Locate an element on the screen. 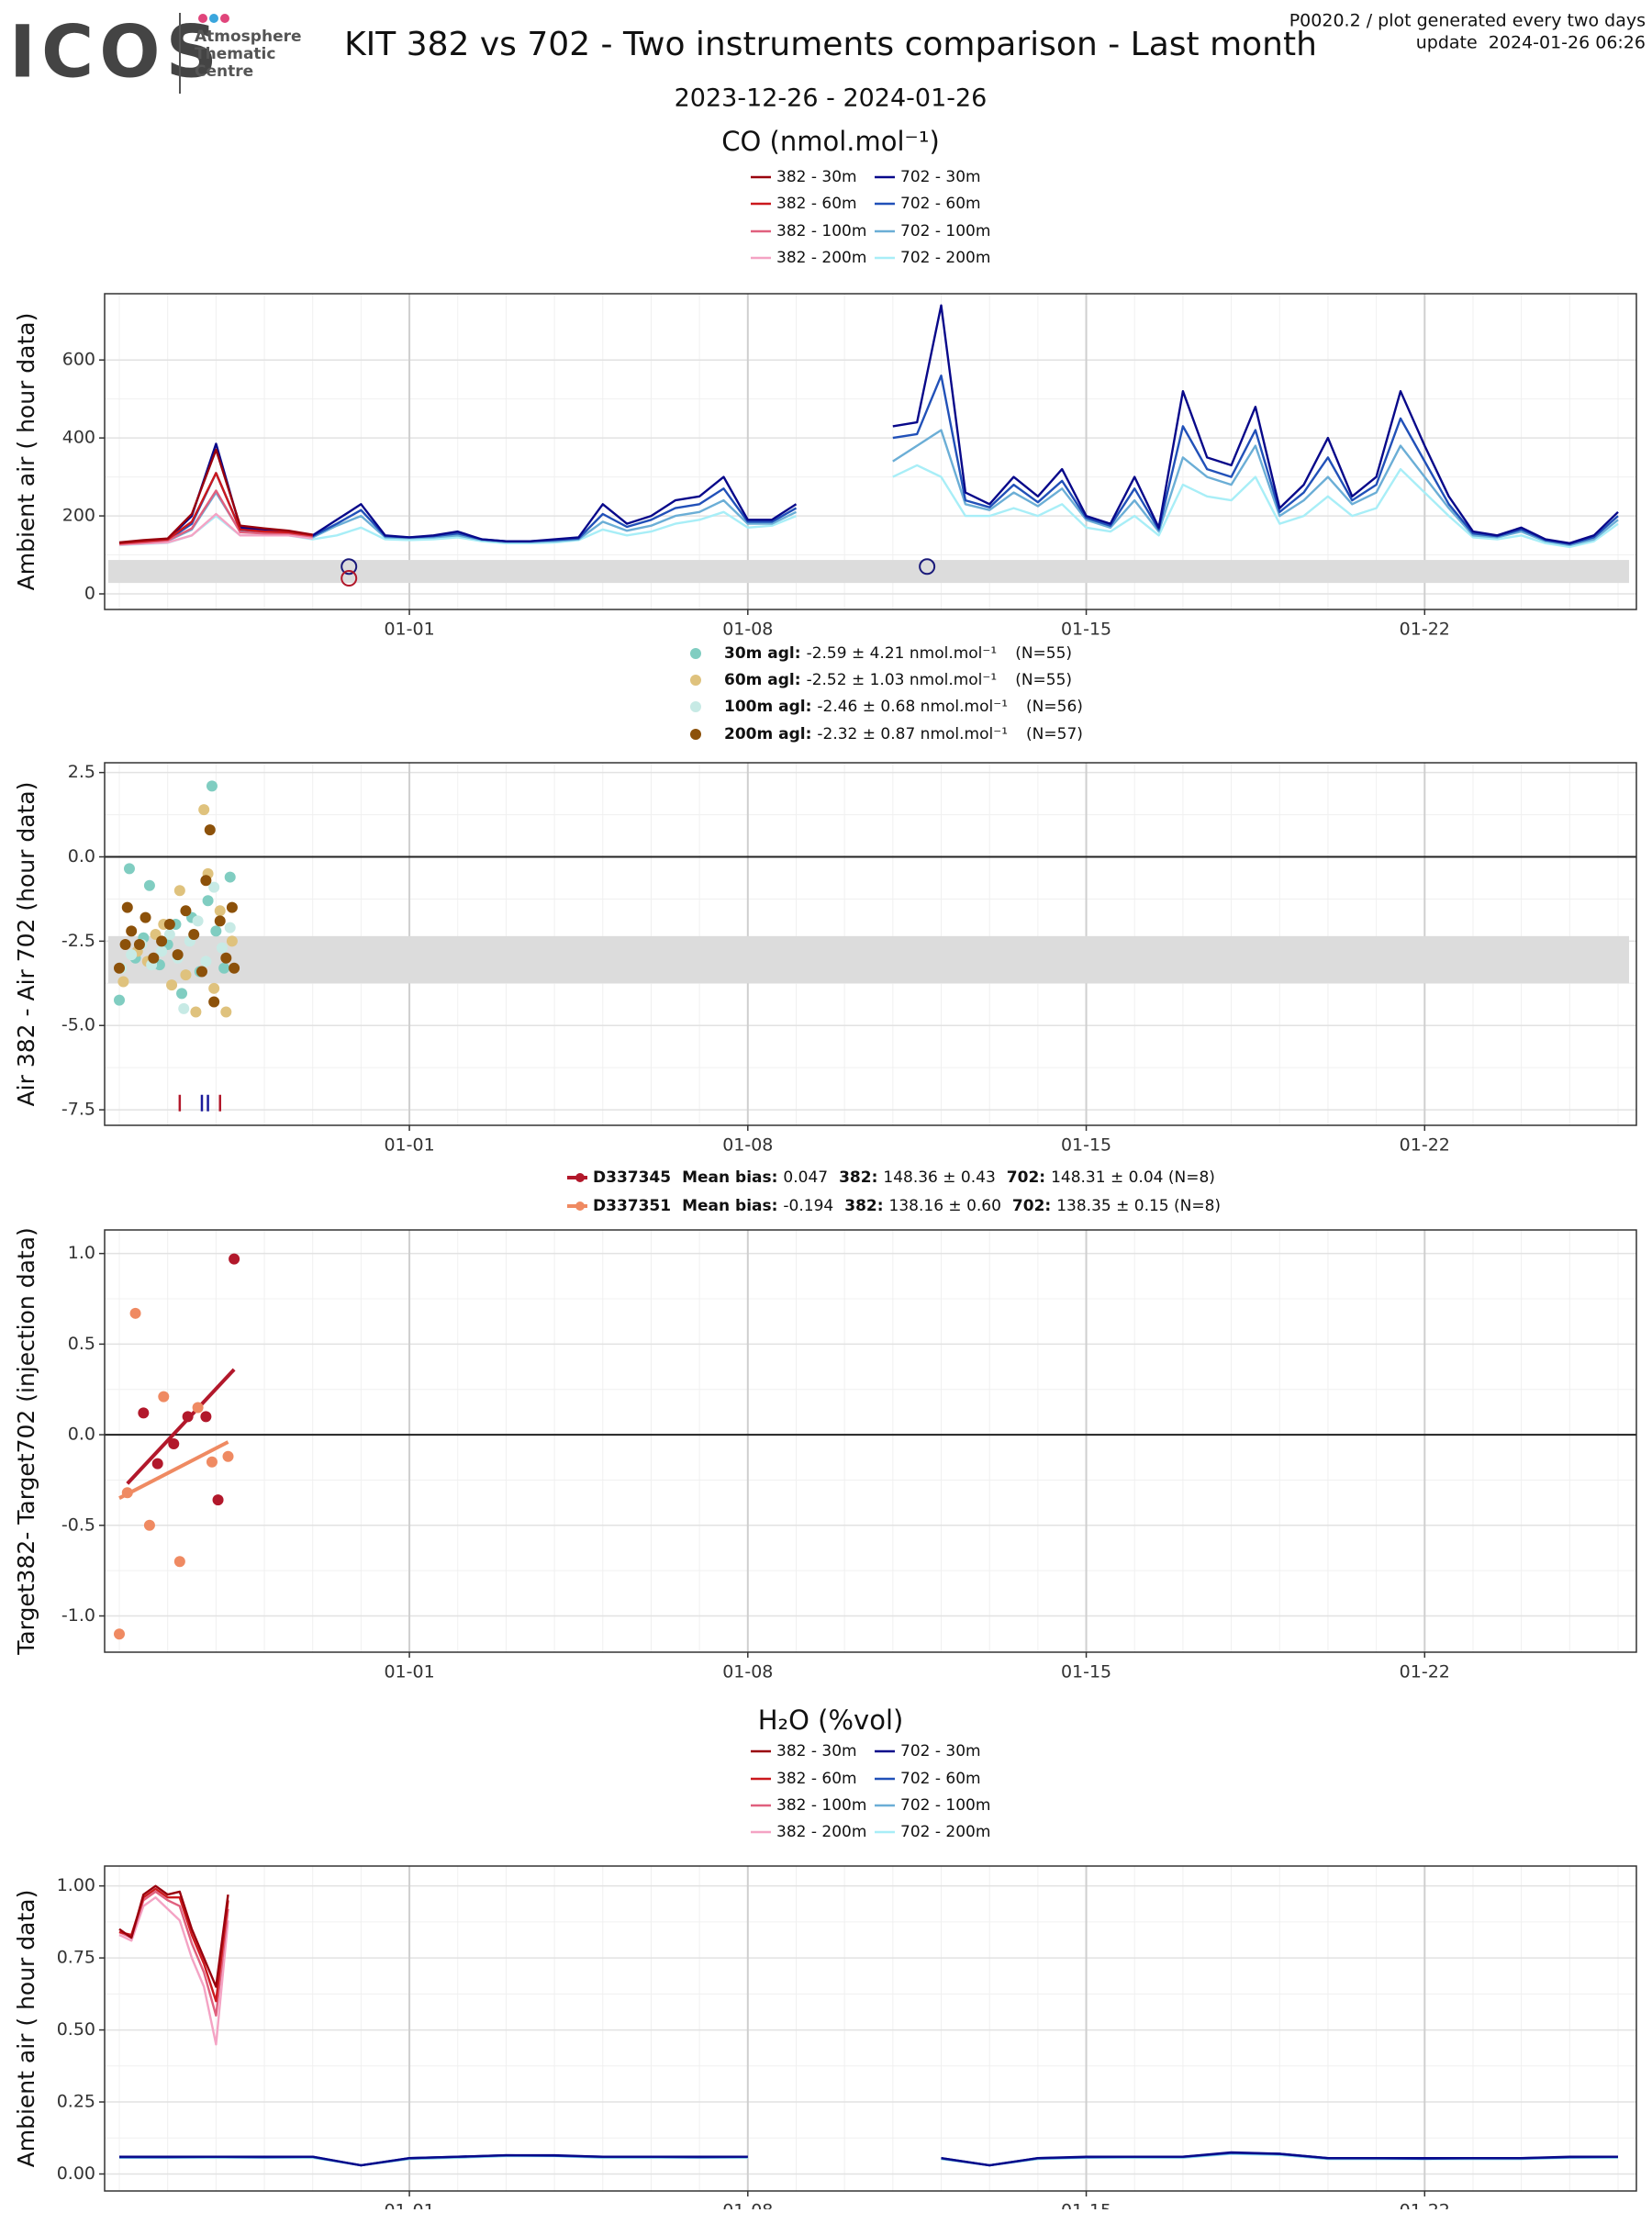  y-tick-label: 0.0 is located at coordinates (82, 856).